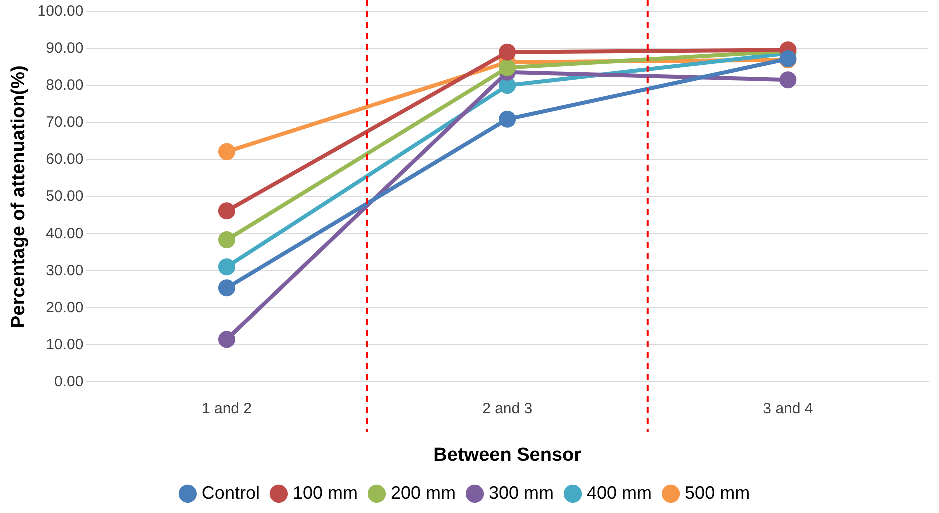  I want to click on legend-label: Control, so click(231, 492).